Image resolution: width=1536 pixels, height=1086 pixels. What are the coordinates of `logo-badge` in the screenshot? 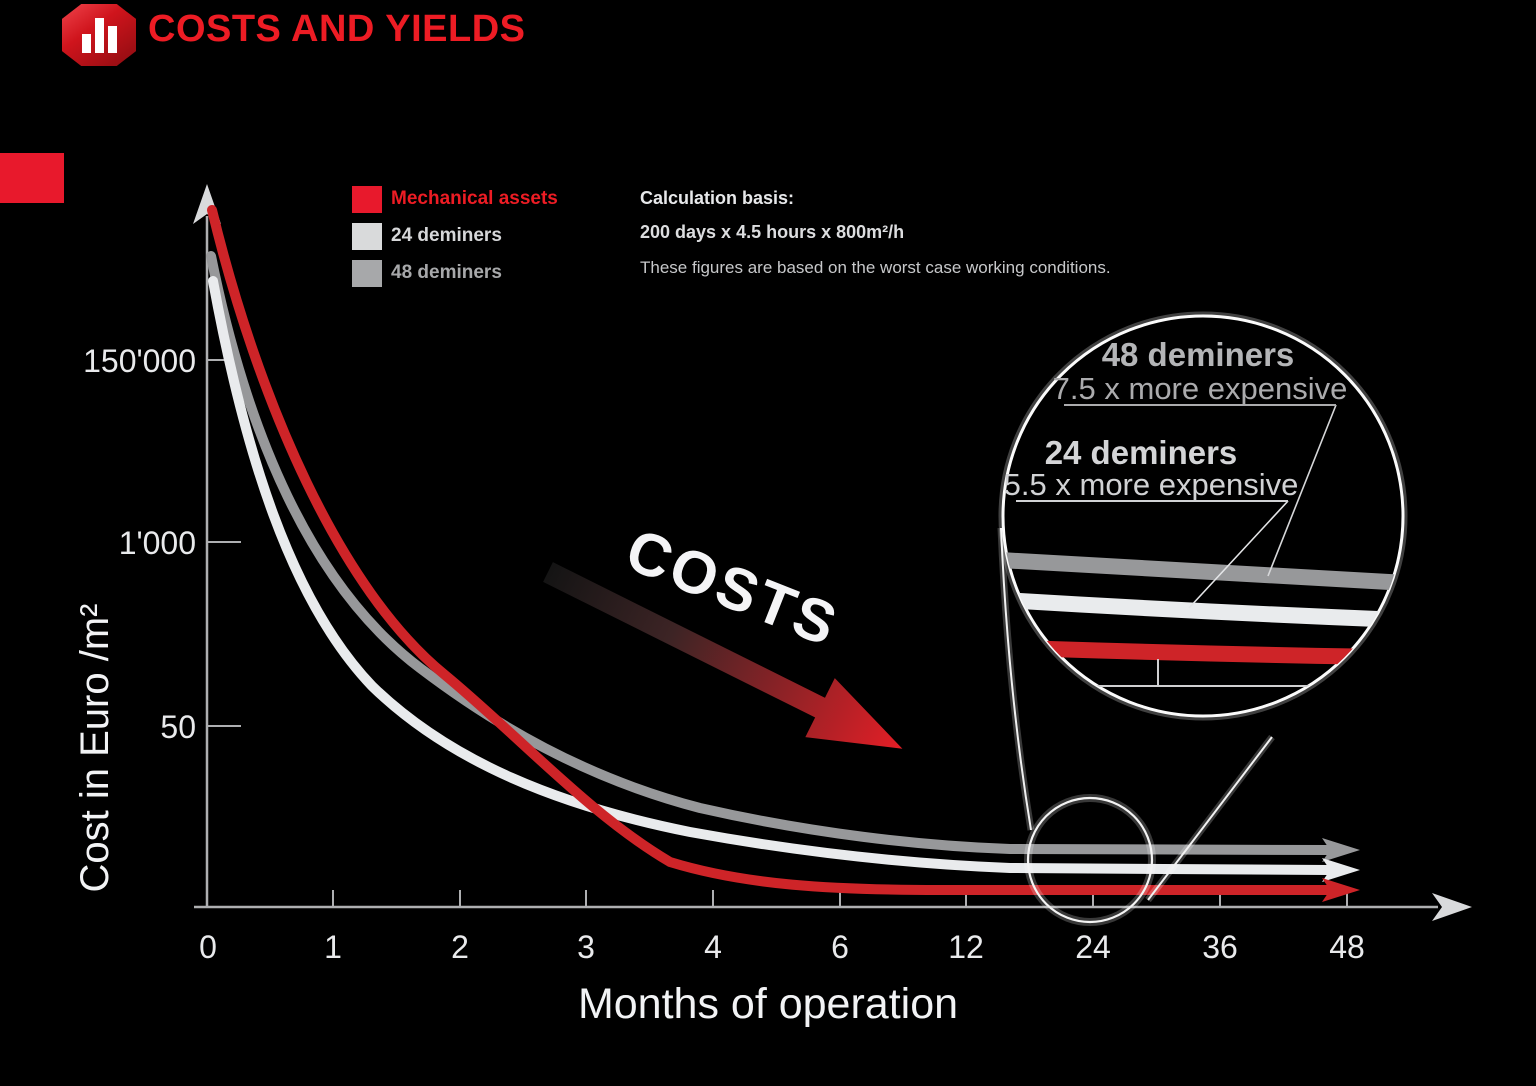 It's located at (99, 35).